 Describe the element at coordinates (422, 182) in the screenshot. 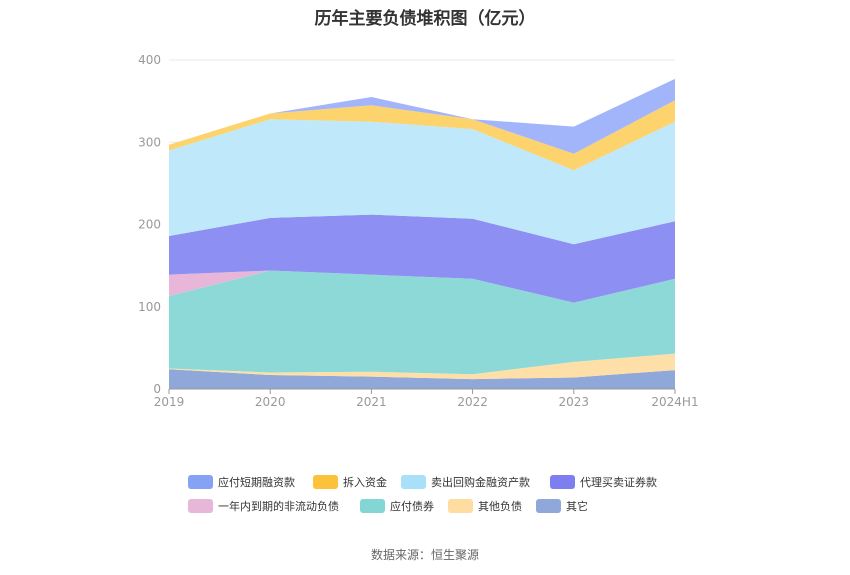

I see `area-series-卖出回购金融资产款` at that location.